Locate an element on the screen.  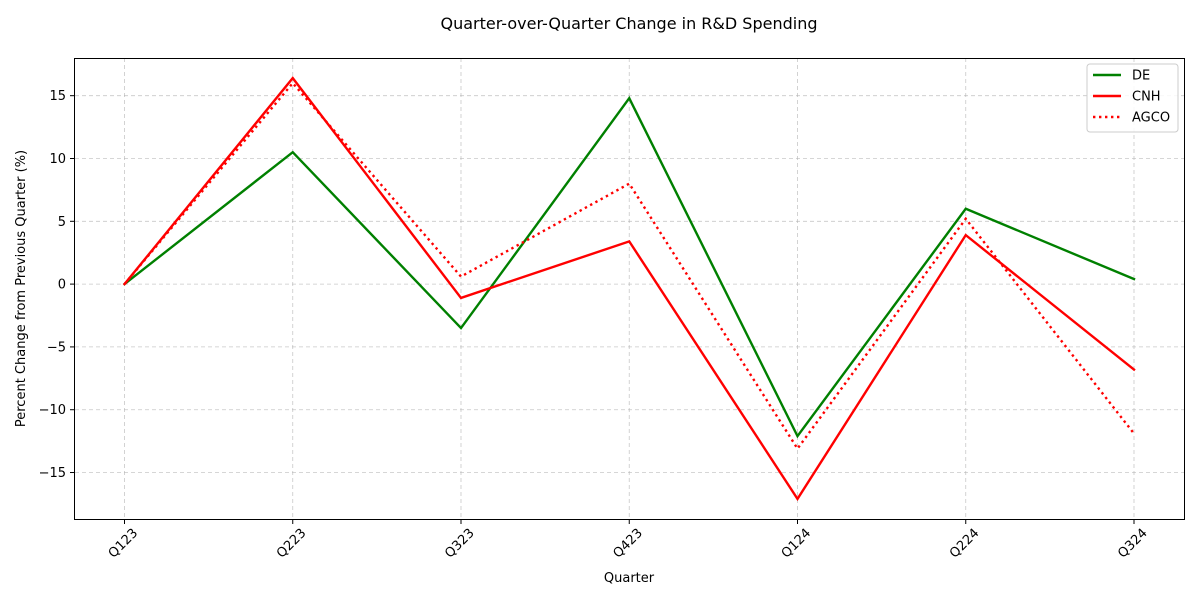
x-tick-label: Q323 is located at coordinates (459, 543).